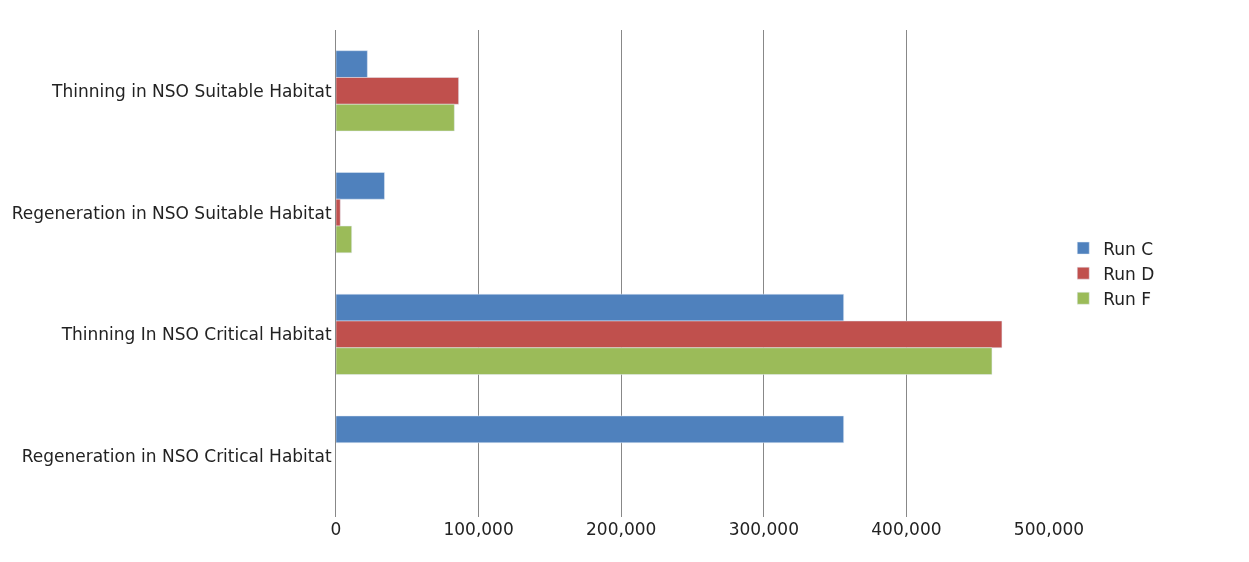  I want to click on legend-label: Run F, so click(1127, 298).